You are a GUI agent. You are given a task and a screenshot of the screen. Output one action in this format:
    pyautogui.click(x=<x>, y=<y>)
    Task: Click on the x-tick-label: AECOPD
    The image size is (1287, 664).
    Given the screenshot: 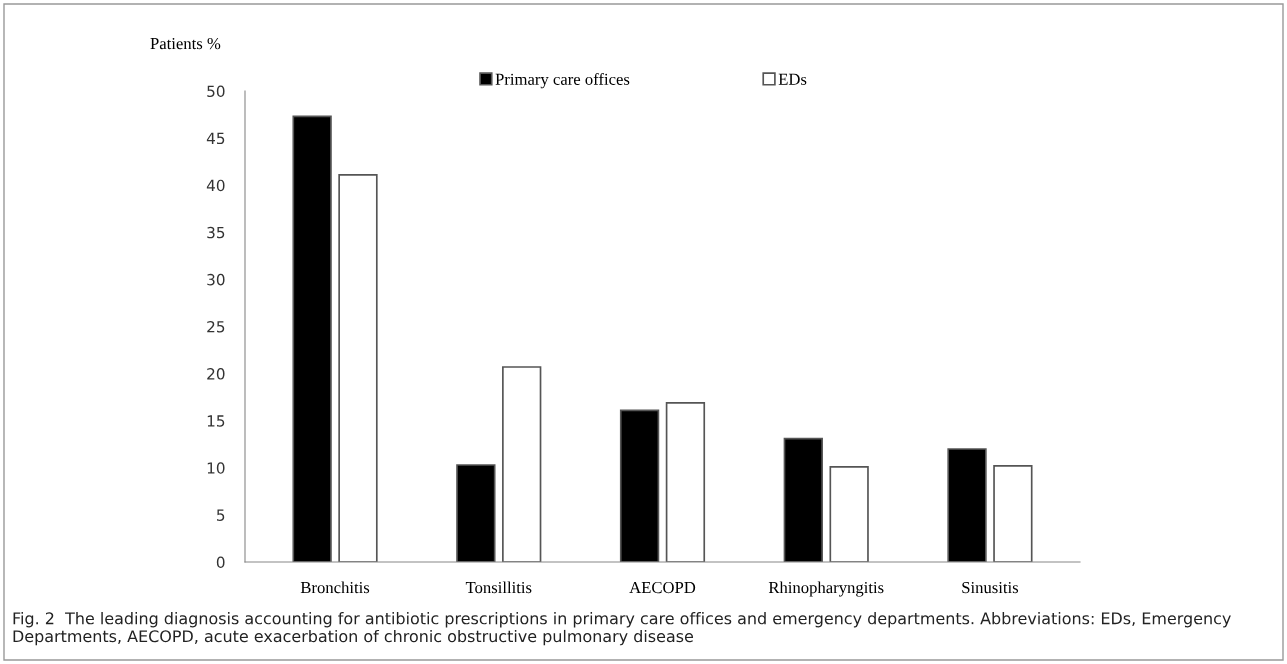 What is the action you would take?
    pyautogui.click(x=662, y=587)
    